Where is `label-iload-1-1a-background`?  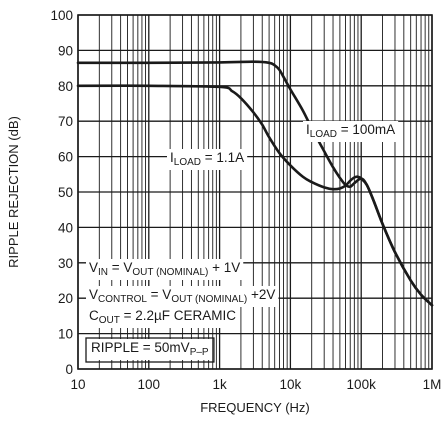 label-iload-1-1a-background is located at coordinates (207, 159).